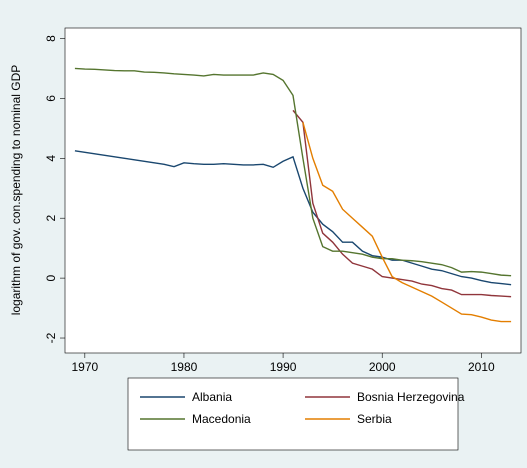 The image size is (527, 468). I want to click on legend-label: Serbia, so click(374, 419).